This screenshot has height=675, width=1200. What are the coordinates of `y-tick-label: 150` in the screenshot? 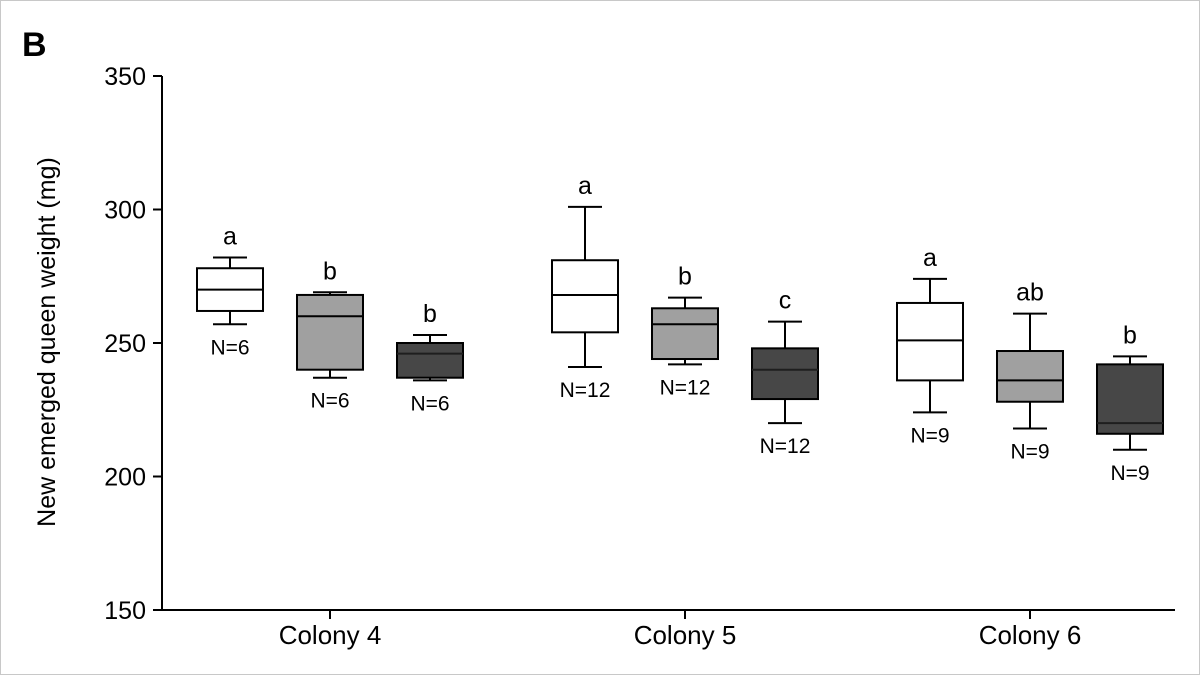 It's located at (125, 611).